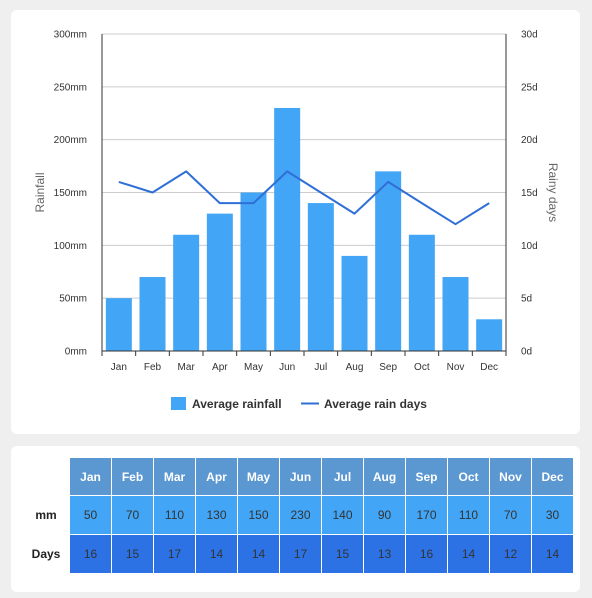 Image resolution: width=592 pixels, height=598 pixels. Describe the element at coordinates (552, 514) in the screenshot. I see `table-cell: 30` at that location.